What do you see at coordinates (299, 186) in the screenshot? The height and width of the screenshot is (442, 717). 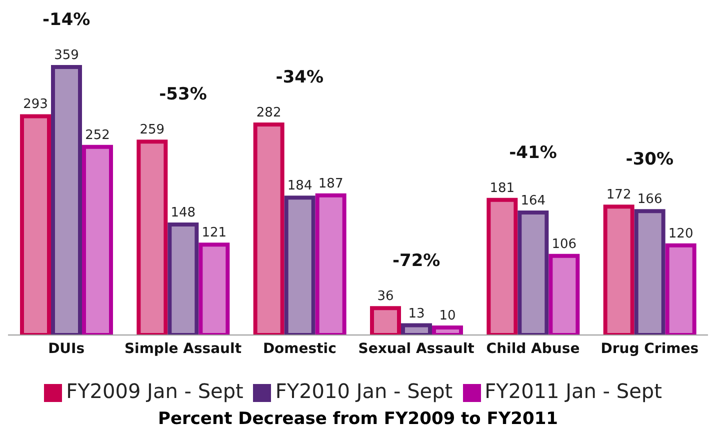 I see `data-label: 184` at bounding box center [299, 186].